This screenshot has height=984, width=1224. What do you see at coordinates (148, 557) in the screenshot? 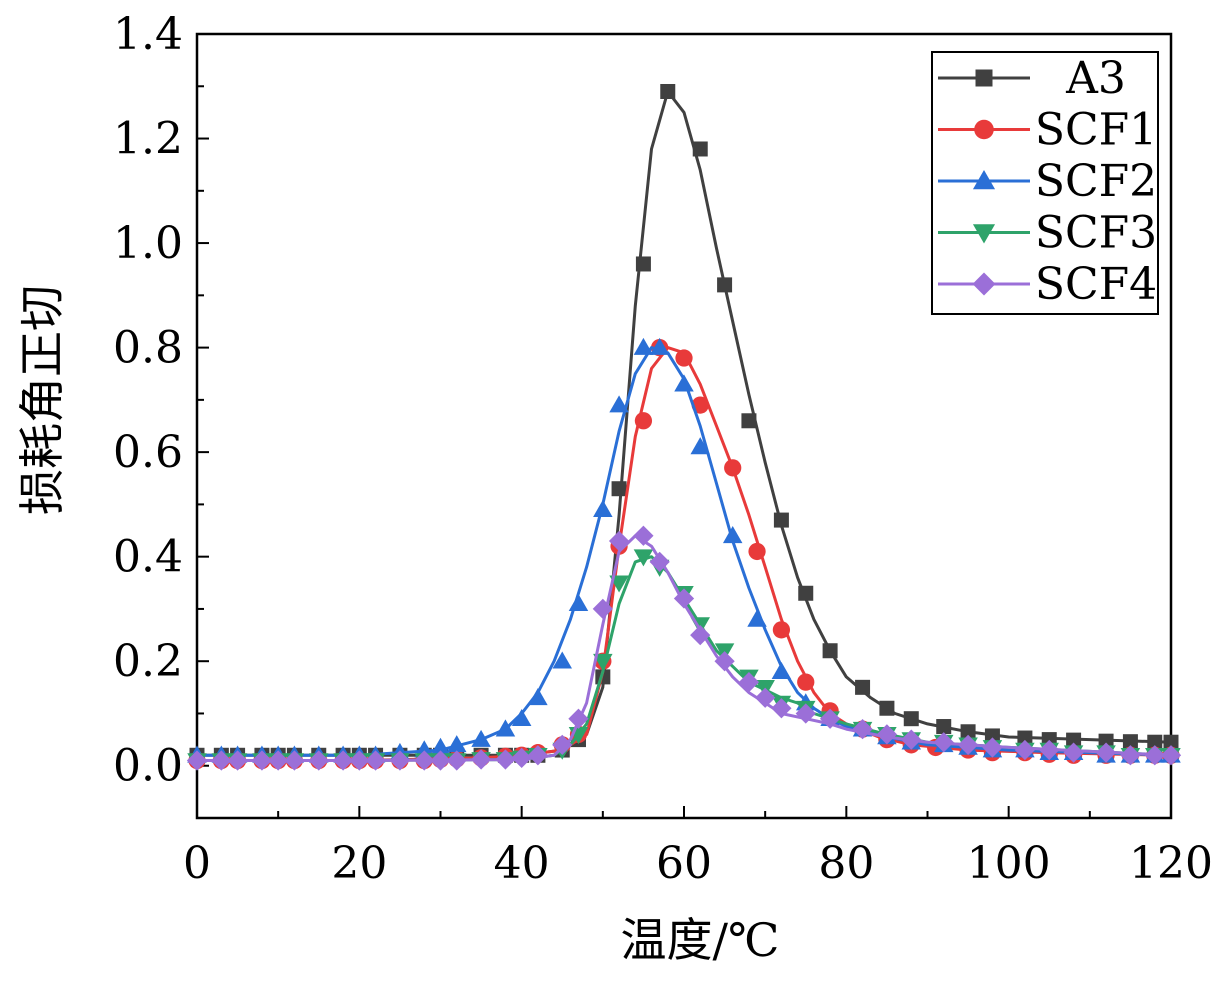
I see `y-tick-label: 0.4` at bounding box center [148, 557].